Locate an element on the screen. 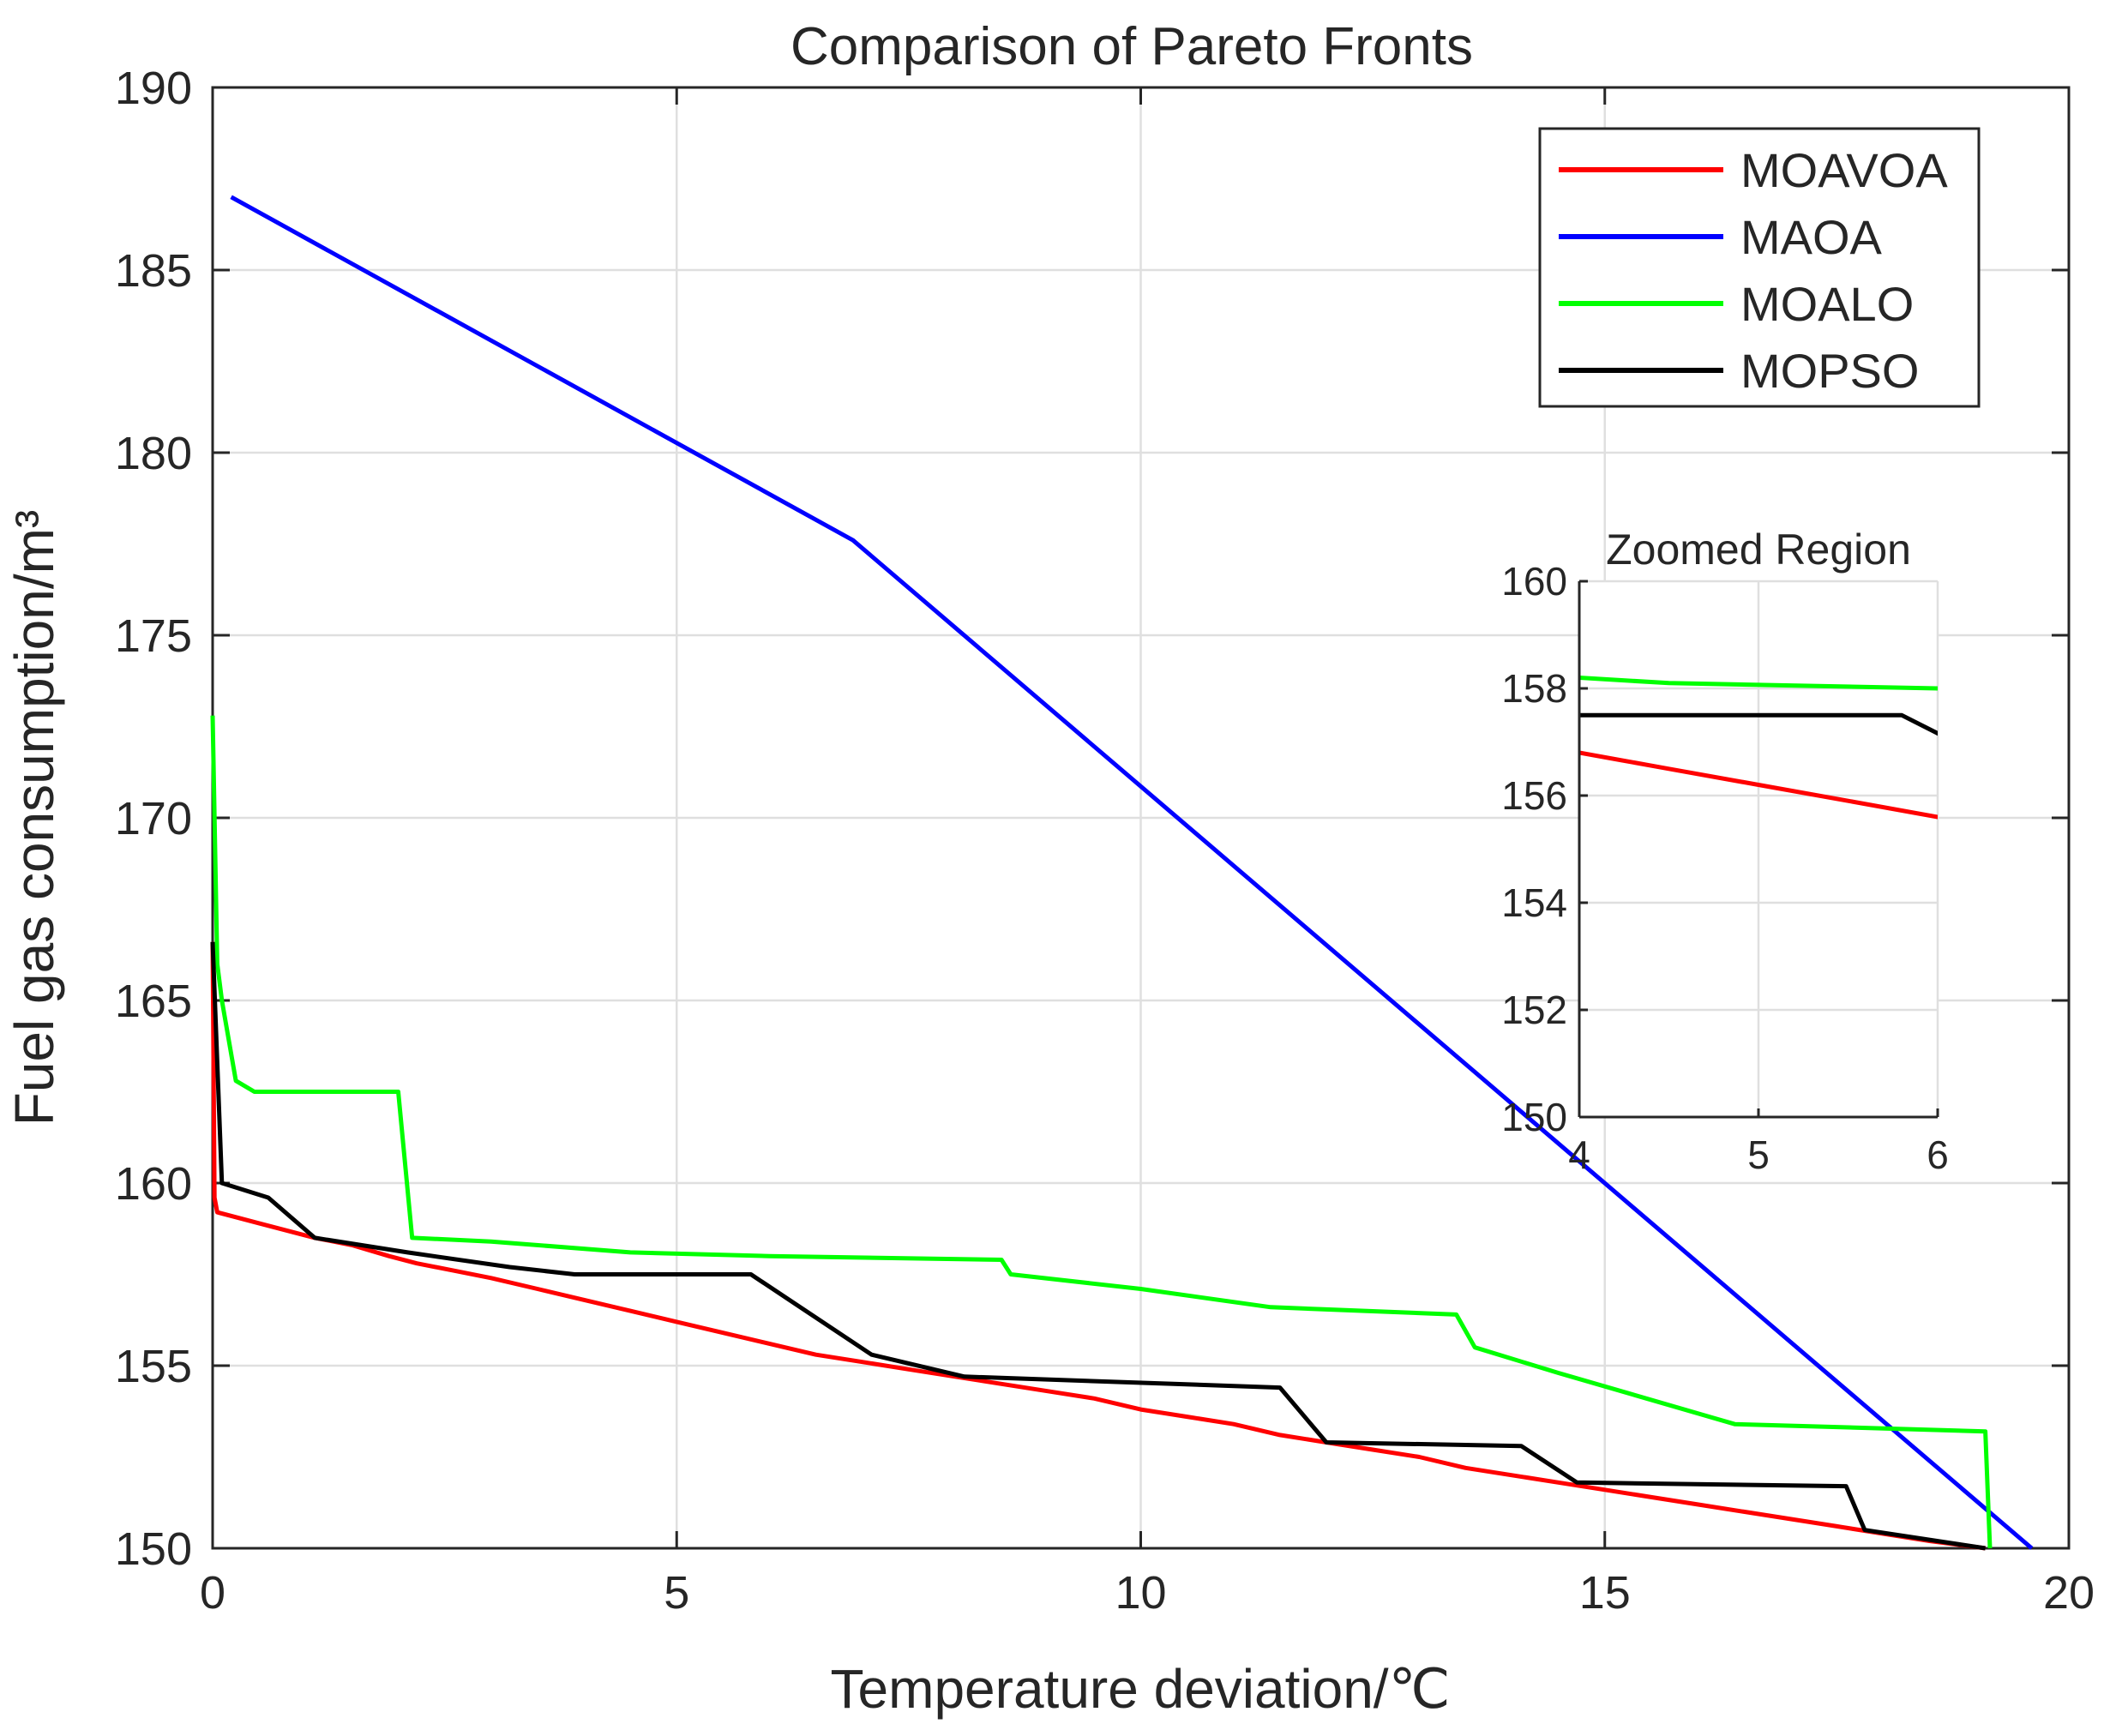 The height and width of the screenshot is (1736, 2110). y-tick-label: 155 is located at coordinates (154, 1366).